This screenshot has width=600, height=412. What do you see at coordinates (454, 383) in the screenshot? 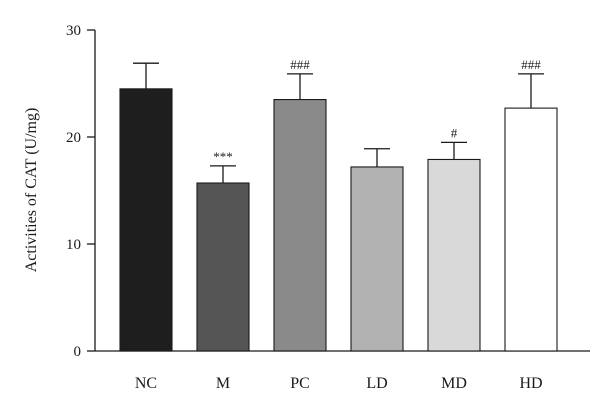
I see `x-tick-label: MD` at bounding box center [454, 383].